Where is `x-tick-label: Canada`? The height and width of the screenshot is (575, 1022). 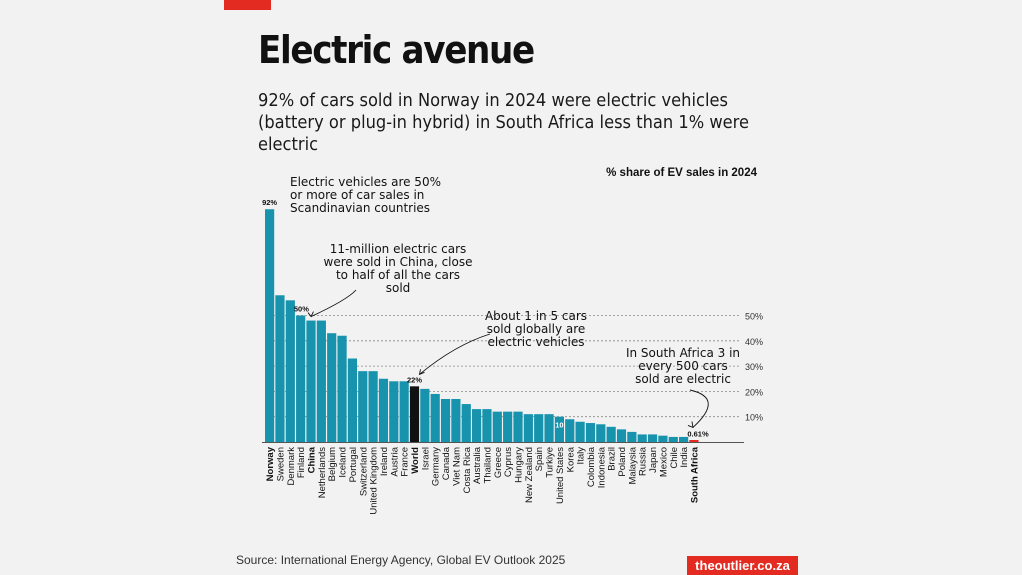
x-tick-label: Canada is located at coordinates (446, 463).